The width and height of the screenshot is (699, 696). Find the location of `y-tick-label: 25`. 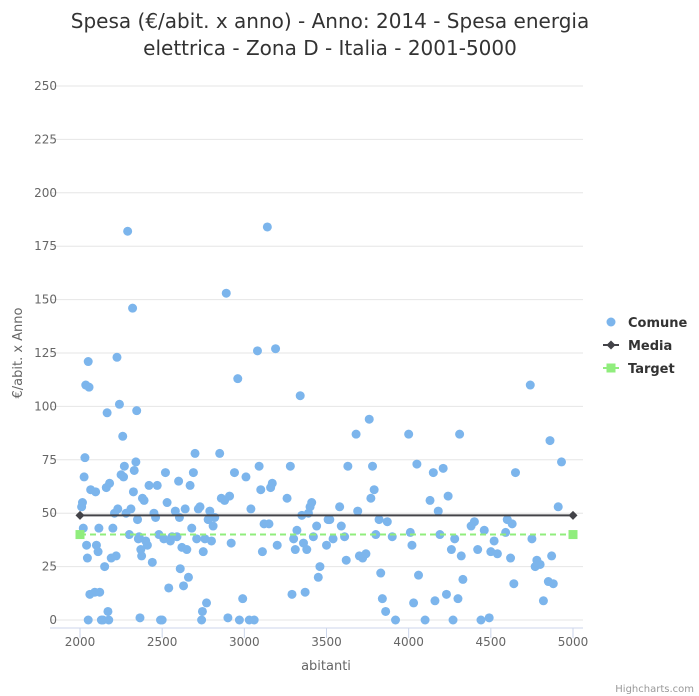

y-tick-label: 25 is located at coordinates (49, 567).